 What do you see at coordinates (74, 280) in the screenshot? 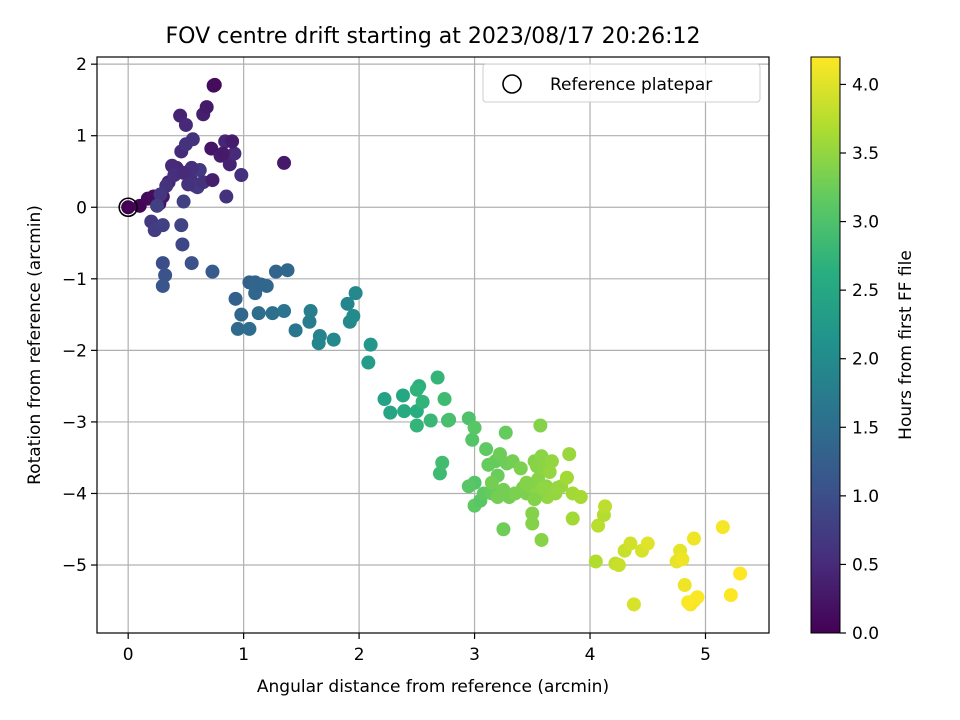
I see `y-tick-label: −1` at bounding box center [74, 280].